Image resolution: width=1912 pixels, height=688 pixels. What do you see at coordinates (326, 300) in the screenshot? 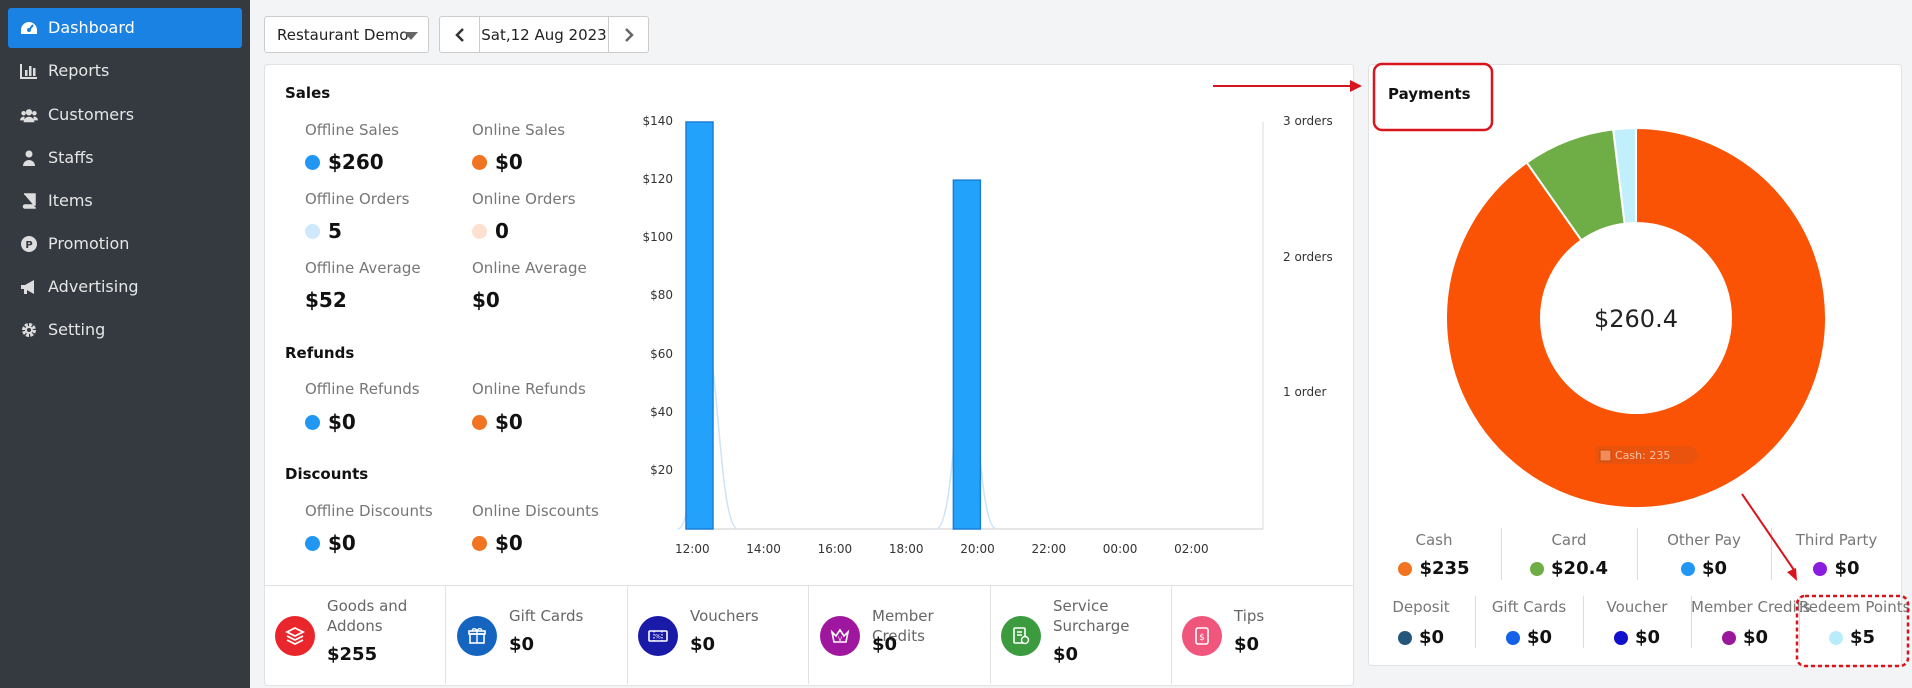
I see `offline-average-value: $52` at bounding box center [326, 300].